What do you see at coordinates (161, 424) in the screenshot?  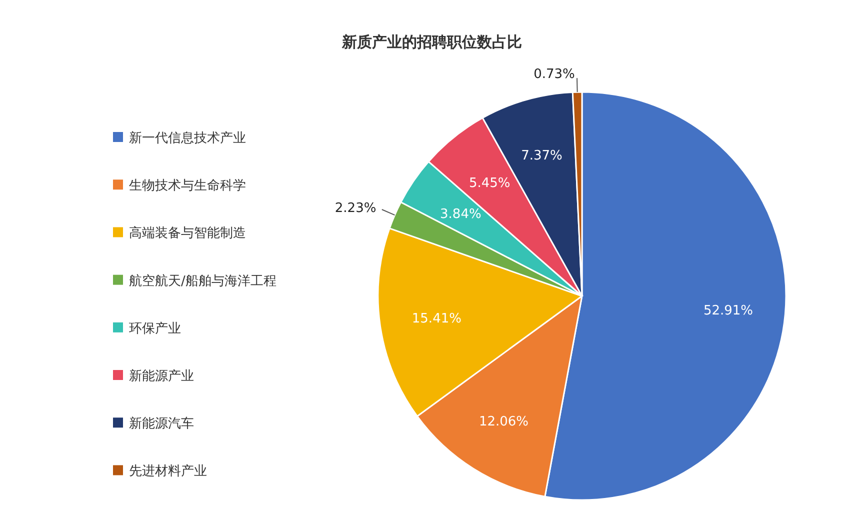 I see `legend-label: 新能源汽车` at bounding box center [161, 424].